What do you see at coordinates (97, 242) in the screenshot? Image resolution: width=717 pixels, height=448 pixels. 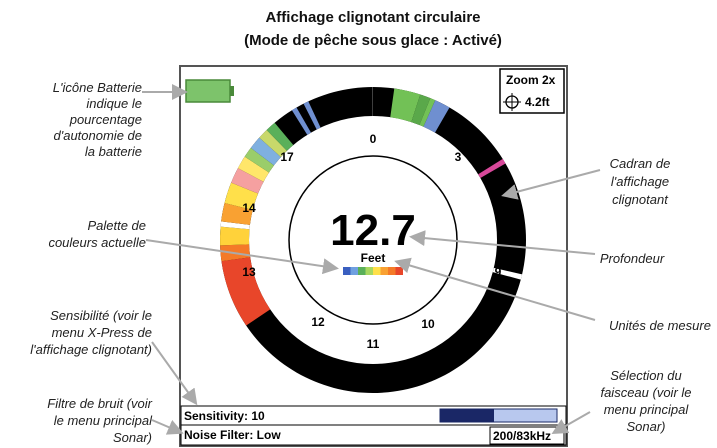 I see `callout-text: couleurs actuelle` at bounding box center [97, 242].